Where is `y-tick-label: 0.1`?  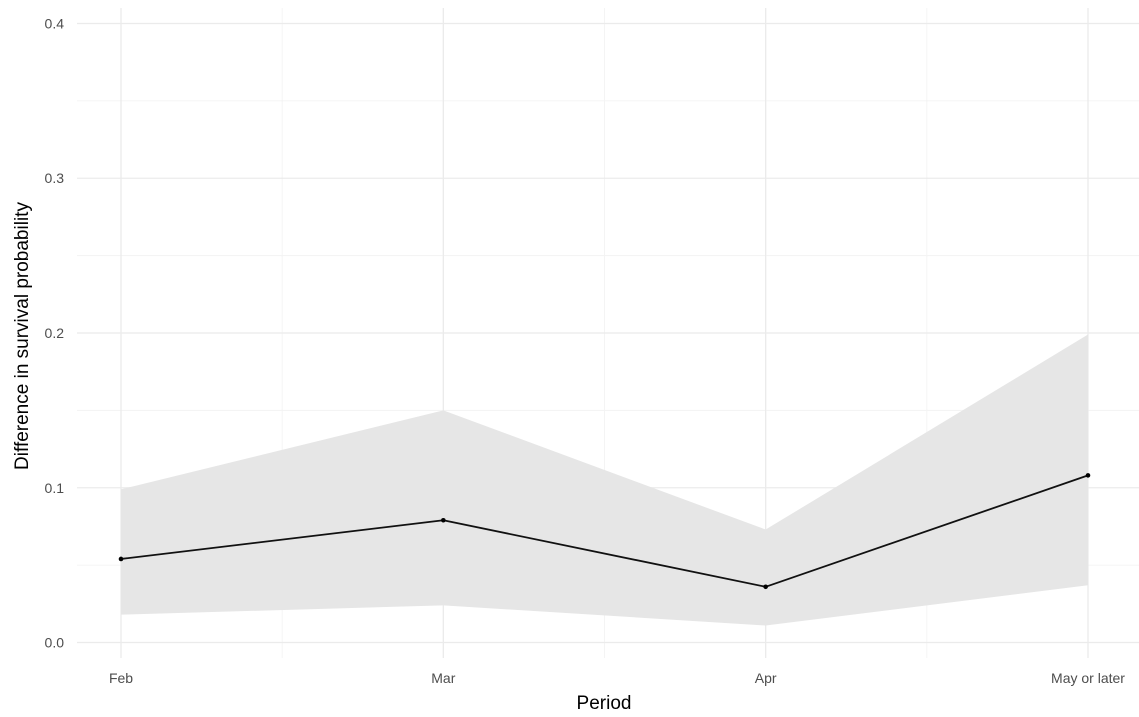 y-tick-label: 0.1 is located at coordinates (55, 488).